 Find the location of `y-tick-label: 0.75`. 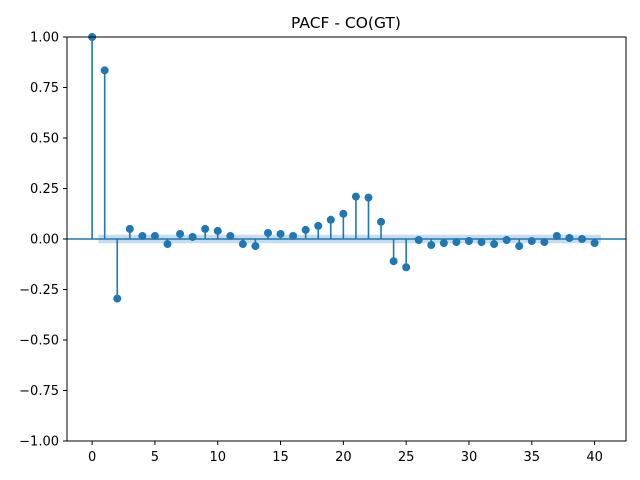

y-tick-label: 0.75 is located at coordinates (44, 88).